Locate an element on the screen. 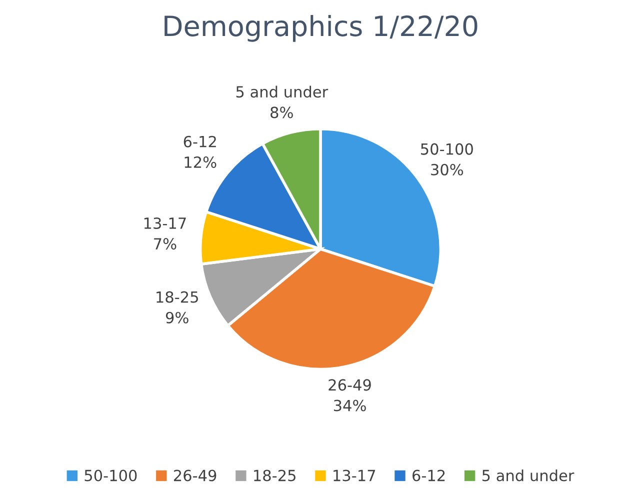 Image resolution: width=641 pixels, height=498 pixels. legend-label: 13-17 is located at coordinates (355, 476).